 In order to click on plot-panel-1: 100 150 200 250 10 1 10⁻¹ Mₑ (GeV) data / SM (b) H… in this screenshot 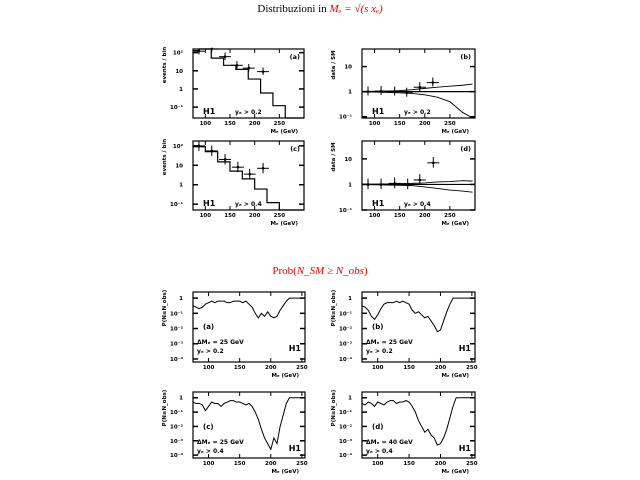, I will do `click(403, 91)`.